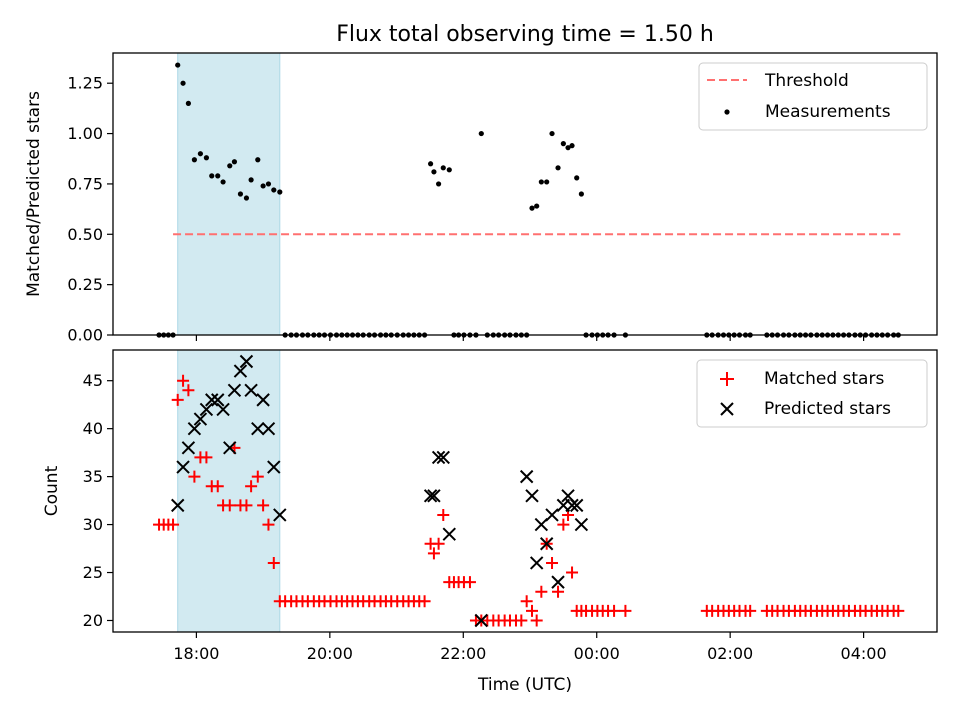  Describe the element at coordinates (597, 653) in the screenshot. I see `xtick-label: 00:00` at that location.